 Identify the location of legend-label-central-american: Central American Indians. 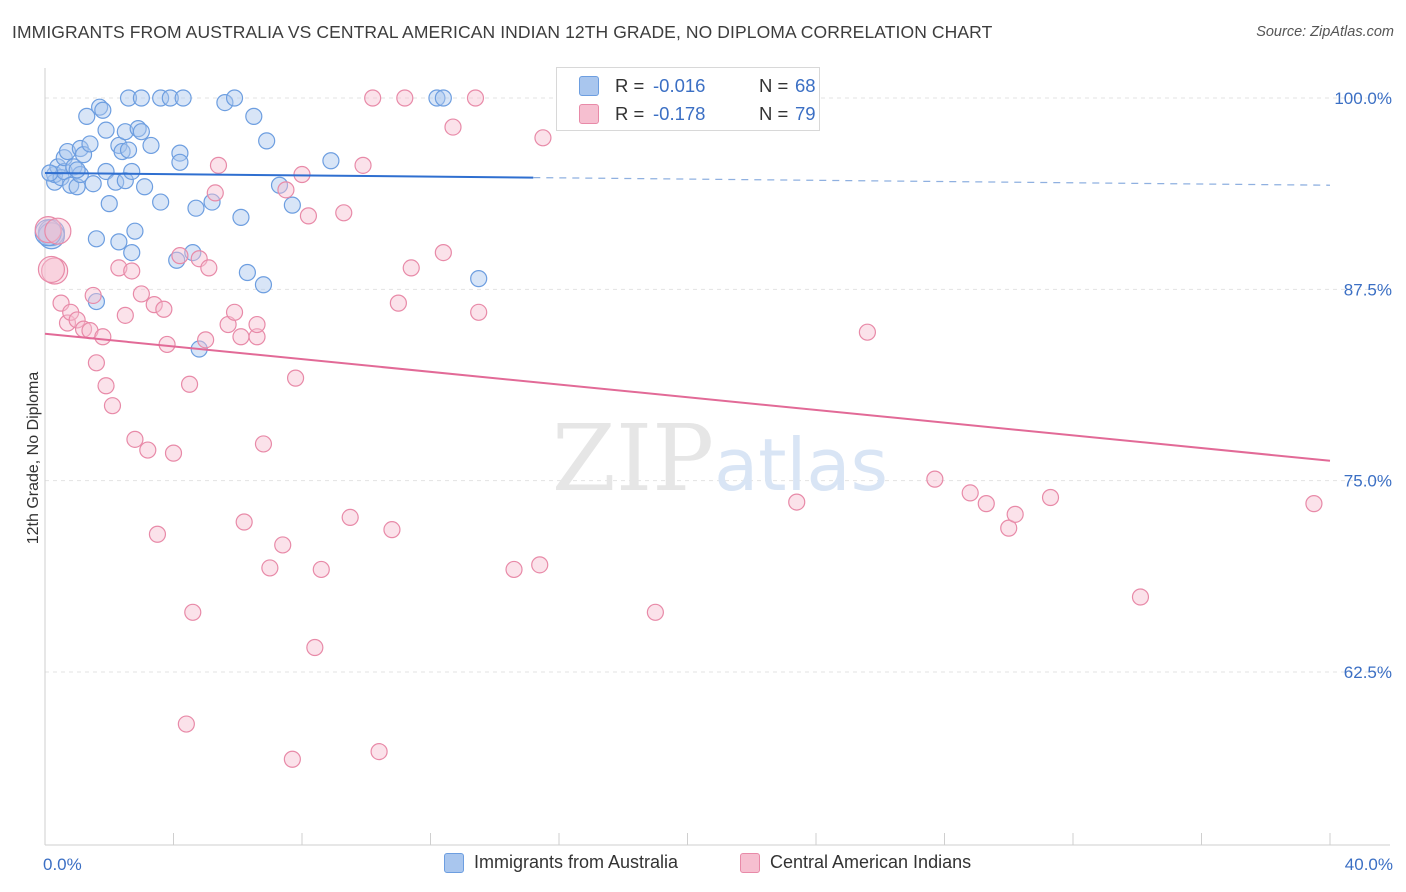
(871, 862).